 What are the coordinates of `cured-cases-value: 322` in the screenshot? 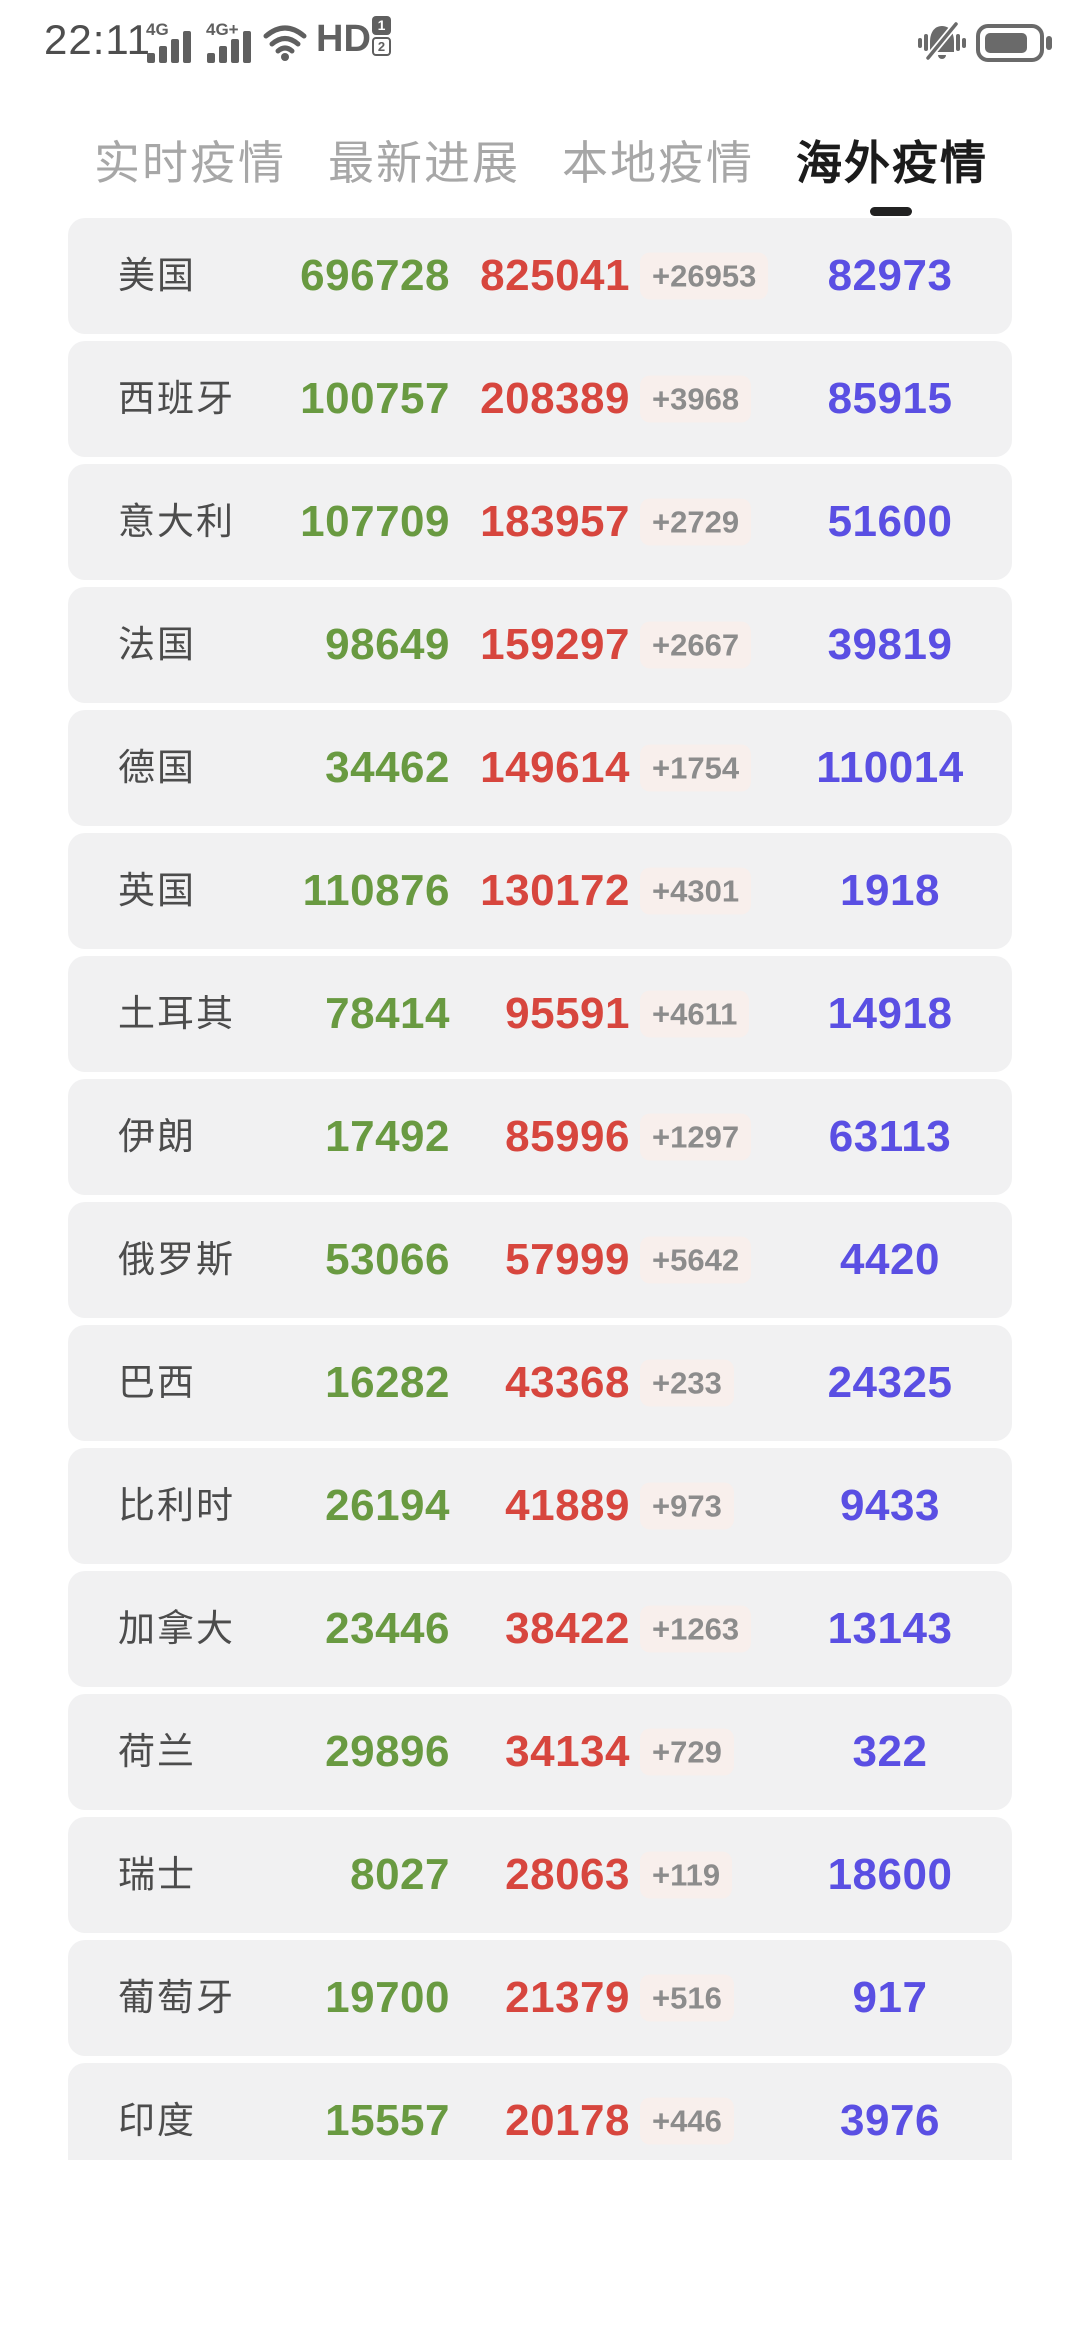 It's located at (890, 1751).